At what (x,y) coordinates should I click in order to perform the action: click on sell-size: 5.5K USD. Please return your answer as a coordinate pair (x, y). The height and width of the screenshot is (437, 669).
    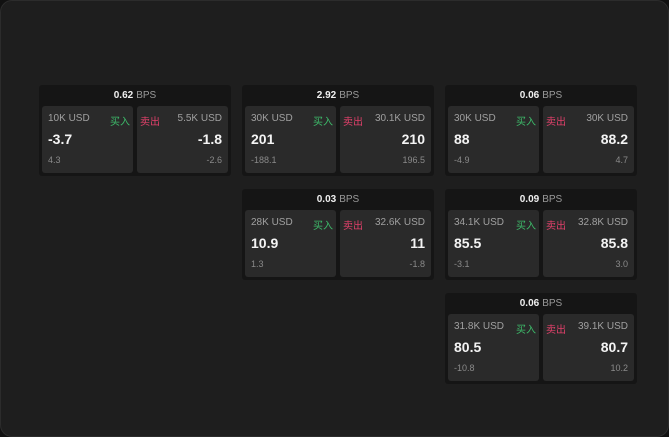
    Looking at the image, I should click on (199, 118).